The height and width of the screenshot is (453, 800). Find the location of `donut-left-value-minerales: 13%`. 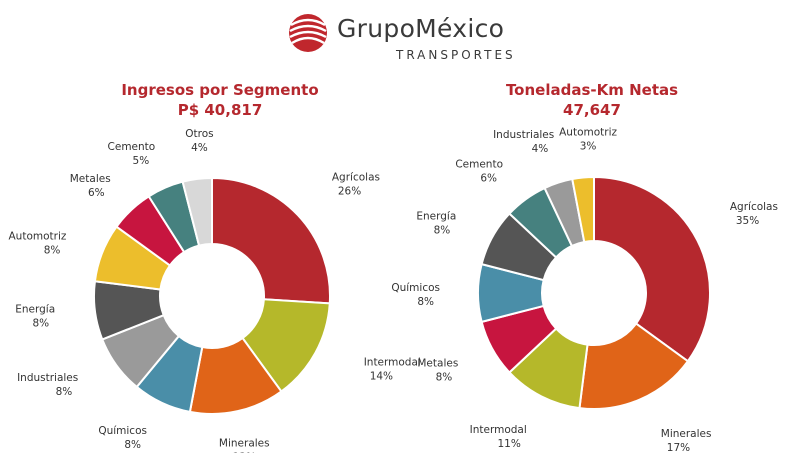

donut-left-value-minerales: 13% is located at coordinates (244, 452).